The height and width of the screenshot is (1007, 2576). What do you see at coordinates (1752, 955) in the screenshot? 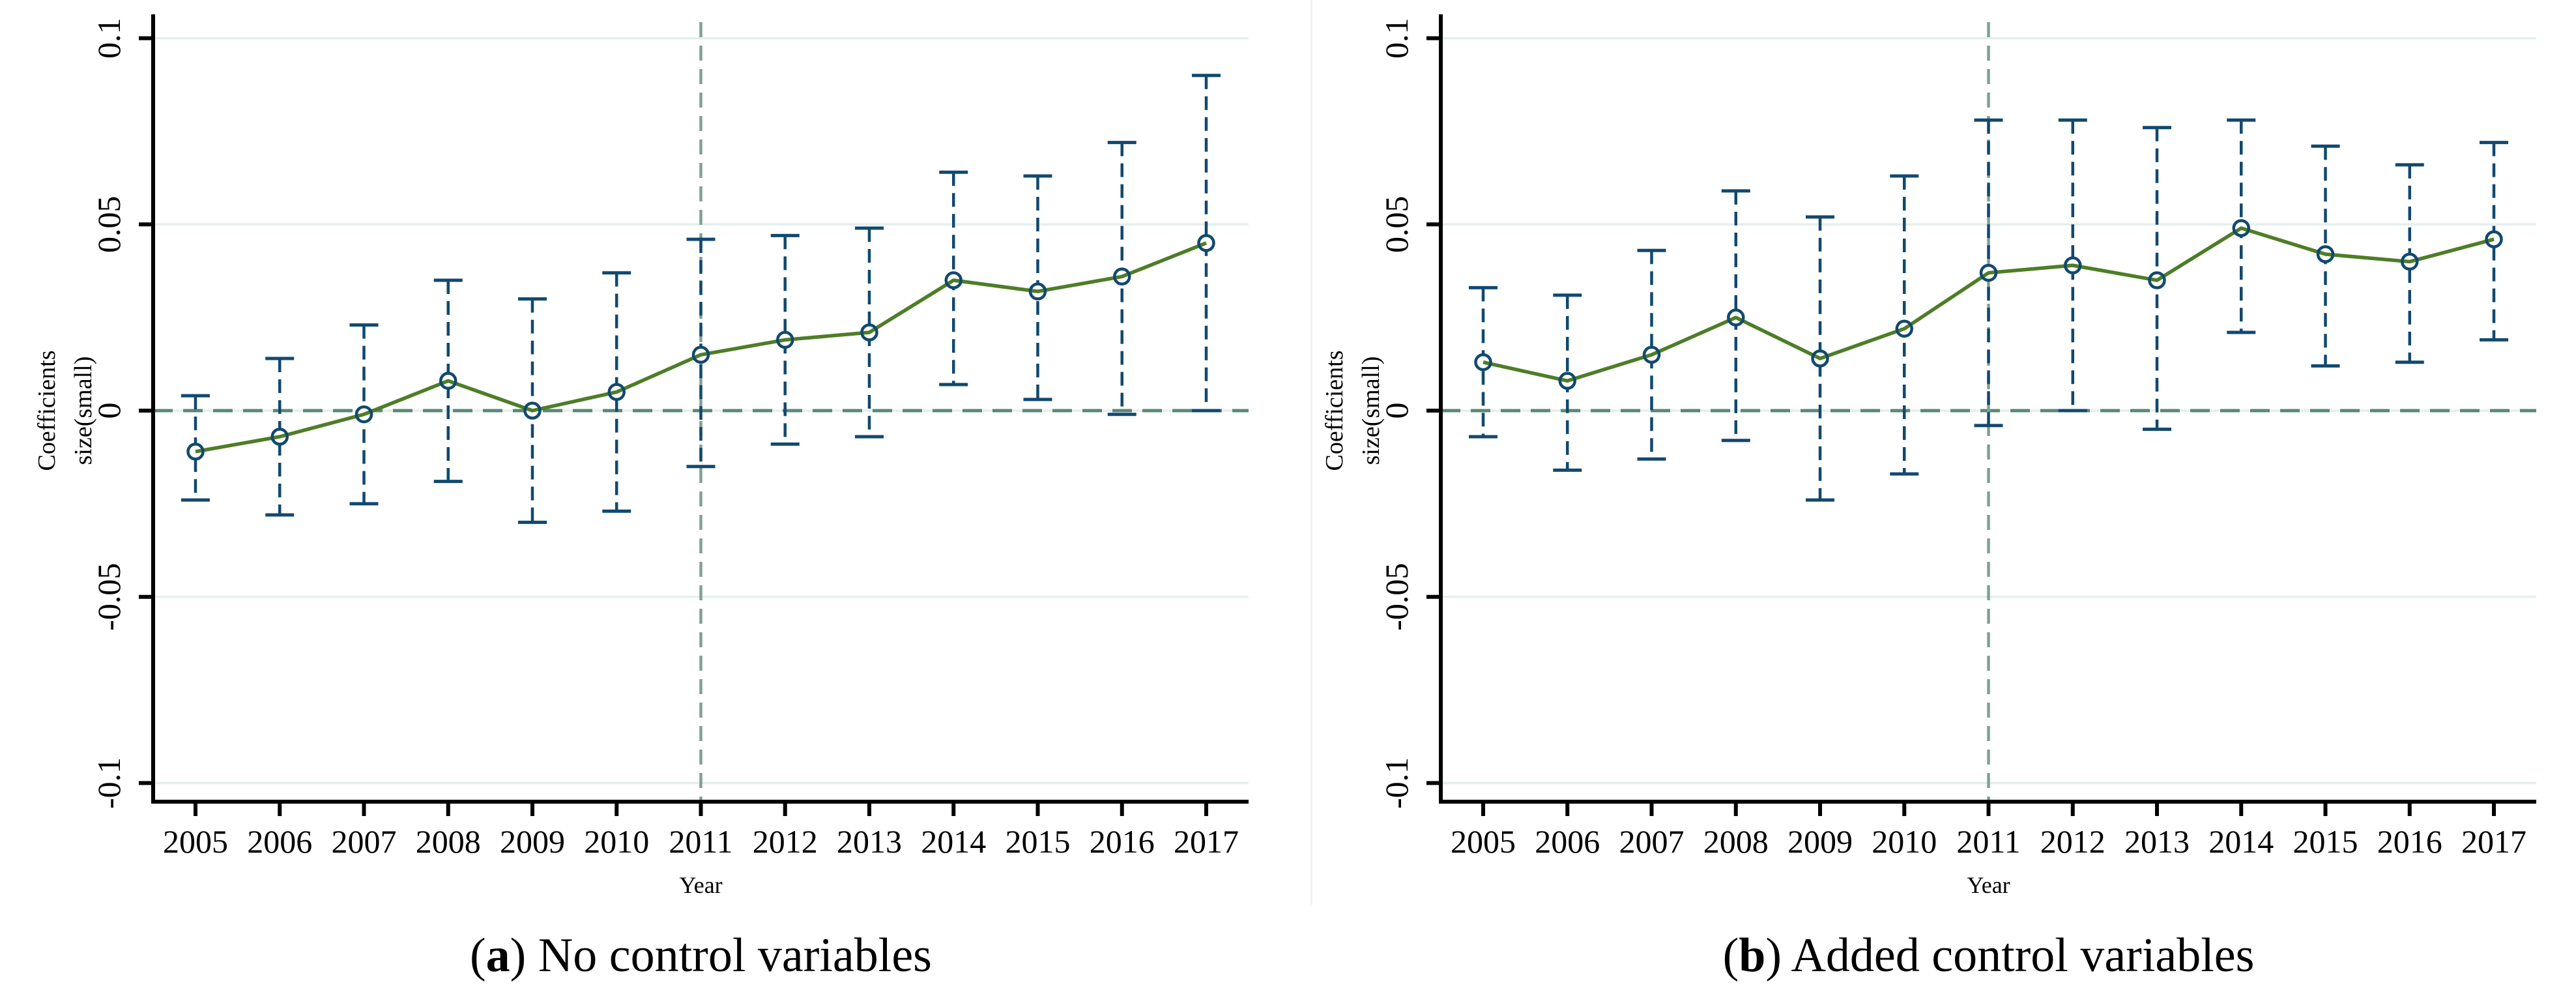
I see `caption-letter: b` at bounding box center [1752, 955].